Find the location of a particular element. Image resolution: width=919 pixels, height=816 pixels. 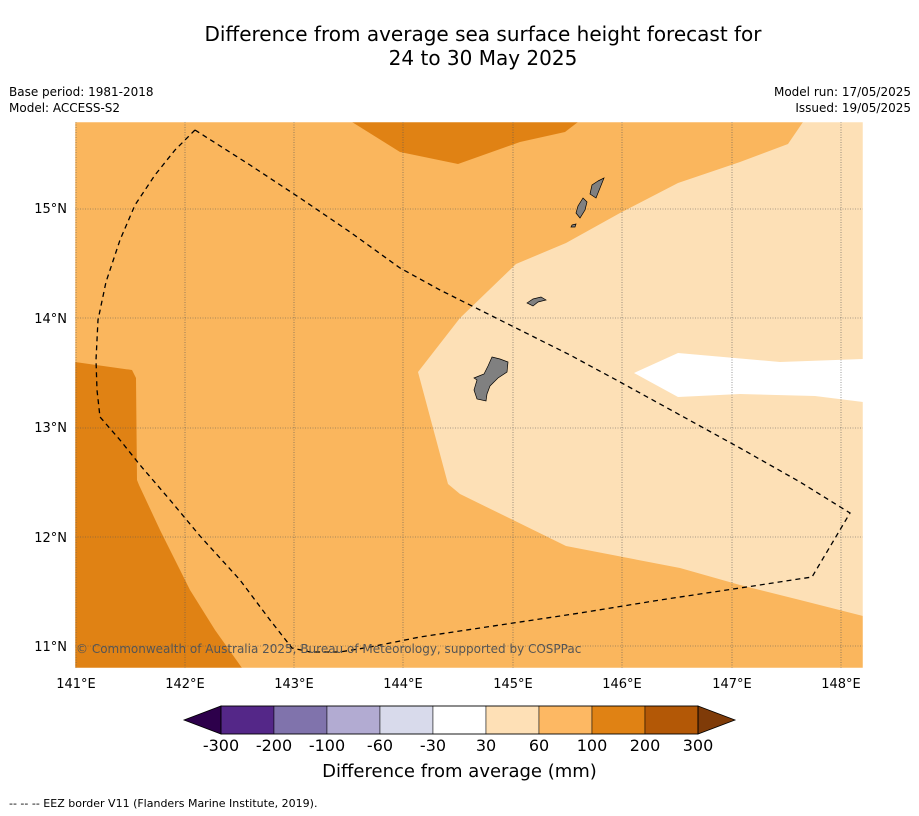

colorbar-tick-labels: -300 -200 -100 -60 -30 30 60 100 200 300 is located at coordinates (458, 745).